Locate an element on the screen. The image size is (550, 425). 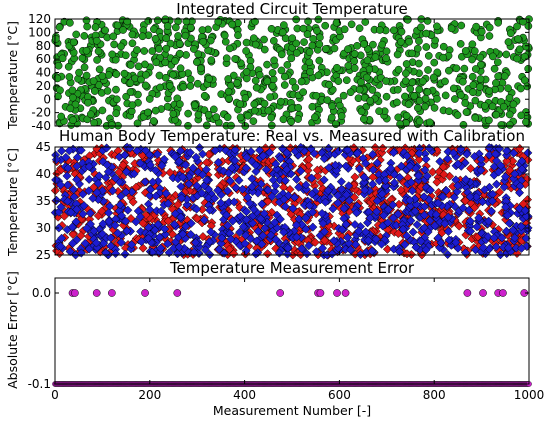
y-axis-label: Temperature [°C] is located at coordinates (12, 202).